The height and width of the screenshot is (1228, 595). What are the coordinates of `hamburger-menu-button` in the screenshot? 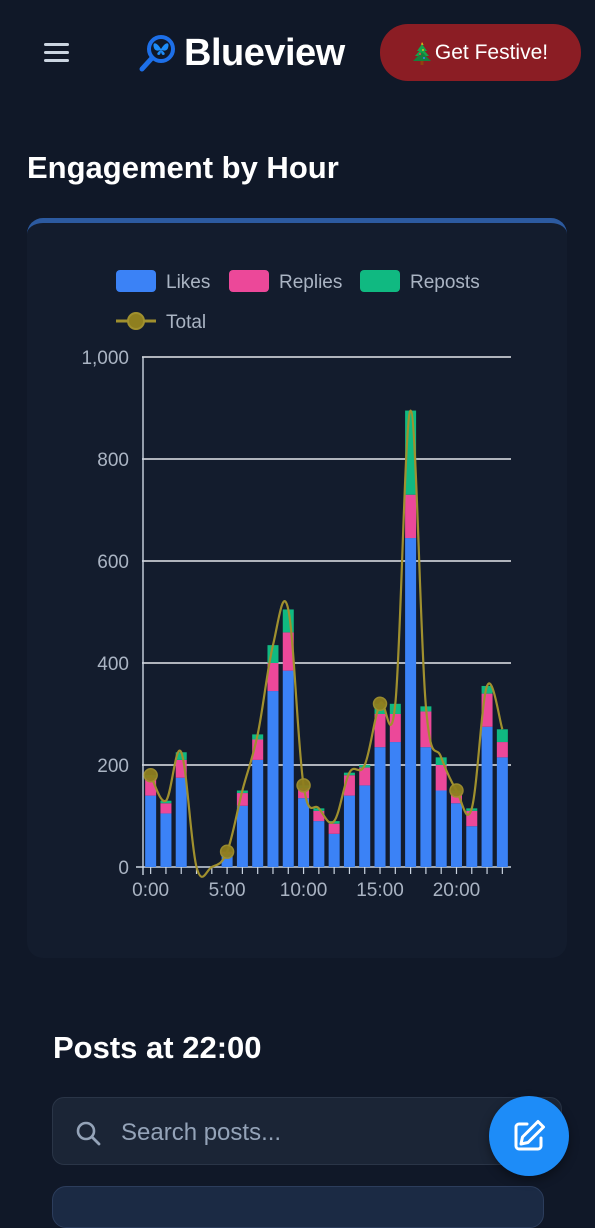 It's located at (58, 53).